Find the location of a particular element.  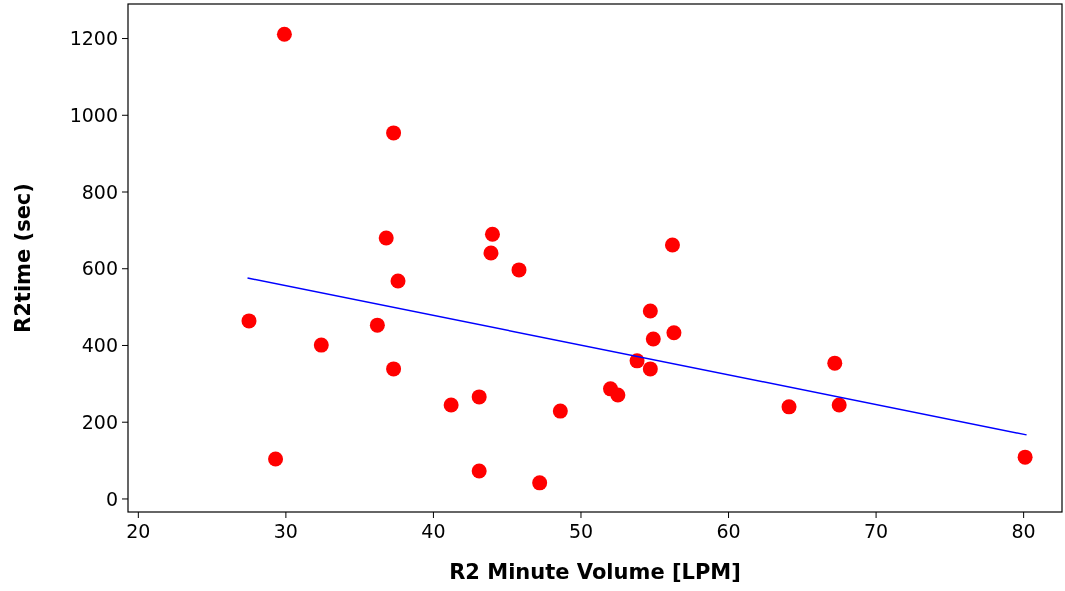

y-tick-label: 600 is located at coordinates (99, 268).